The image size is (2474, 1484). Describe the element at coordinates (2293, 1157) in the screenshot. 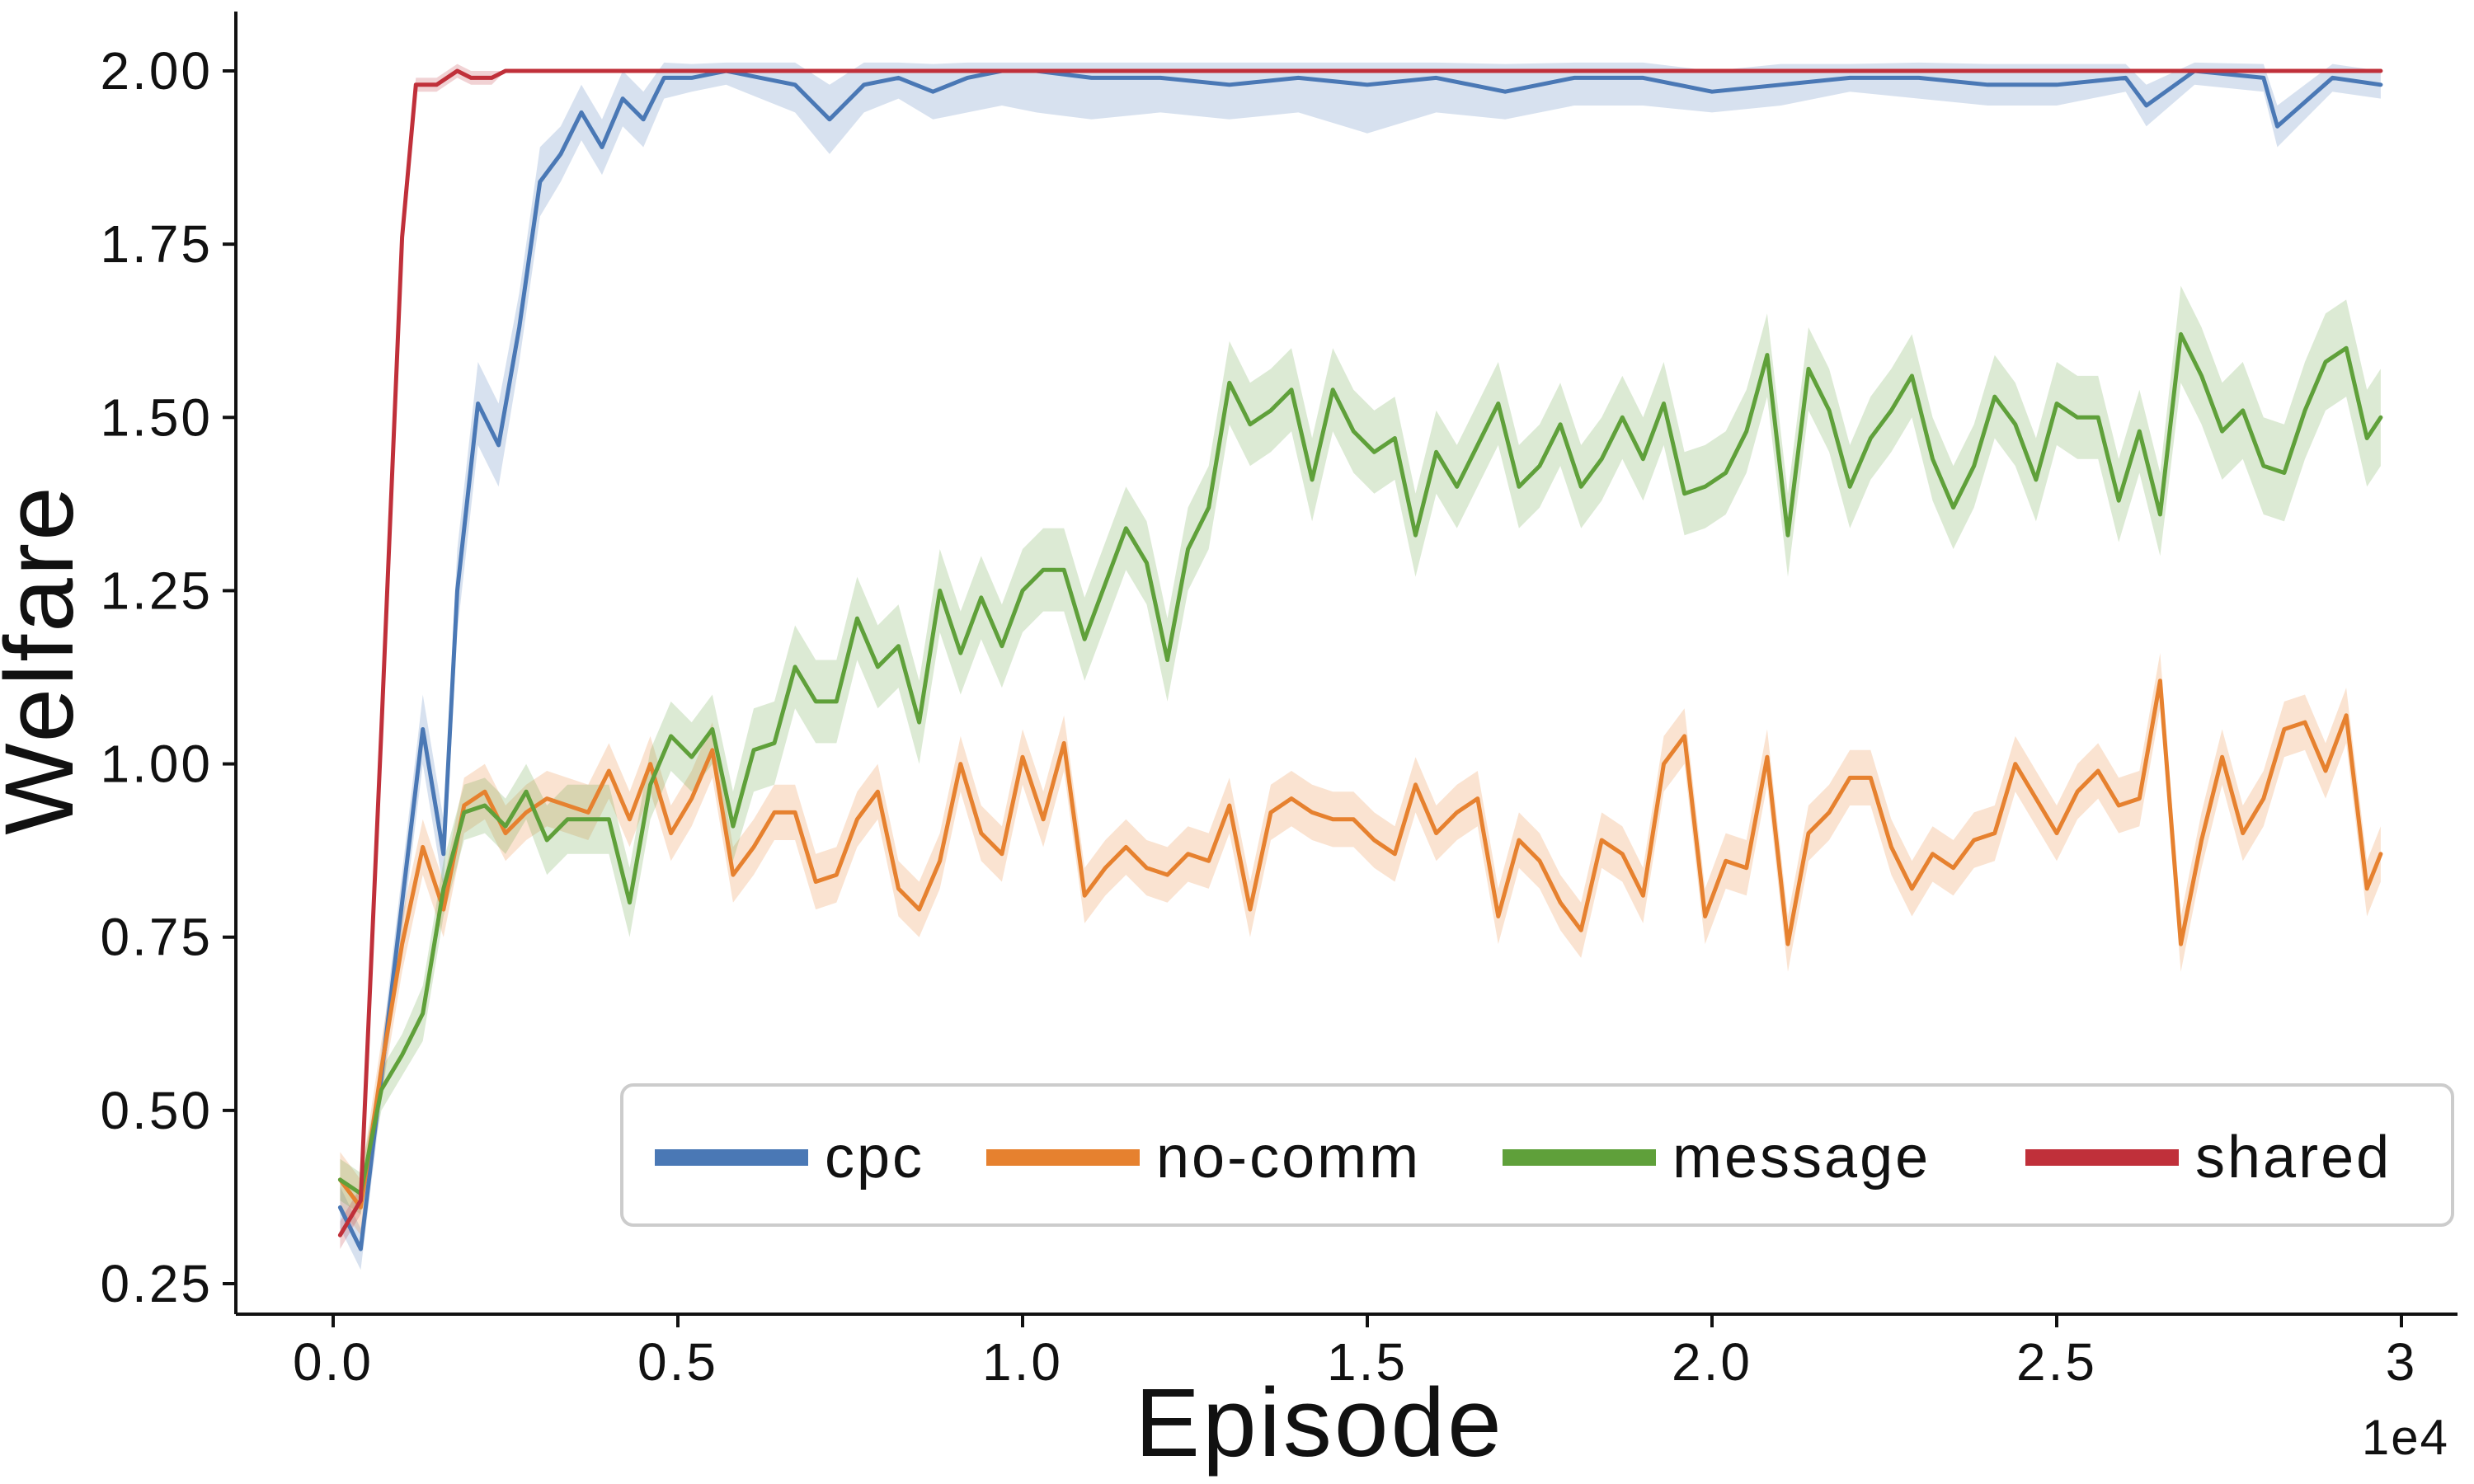

I see `legend-label-shared: shared` at that location.